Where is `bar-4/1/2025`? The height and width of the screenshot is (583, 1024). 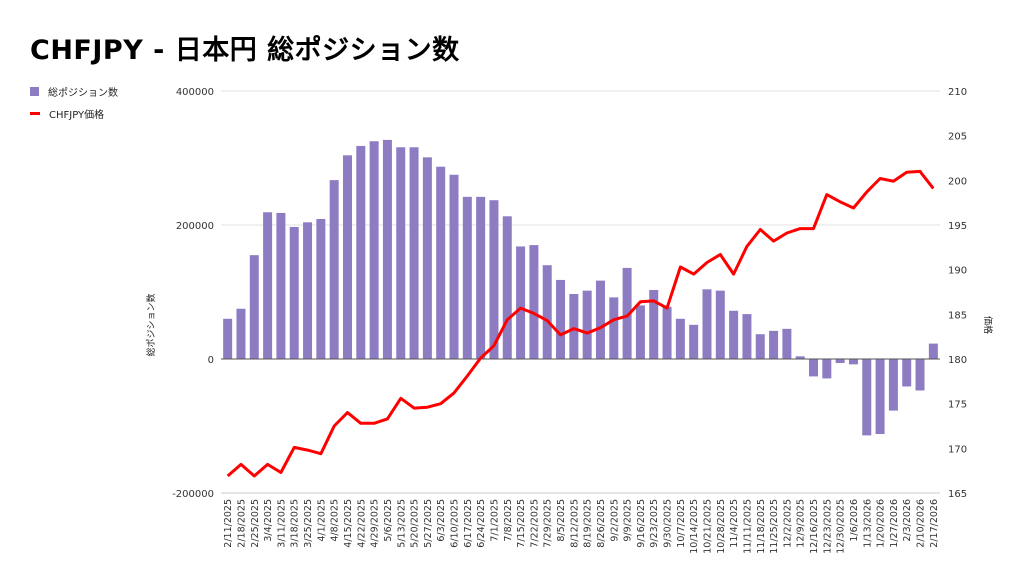
bar-4/1/2025 is located at coordinates (321, 288).